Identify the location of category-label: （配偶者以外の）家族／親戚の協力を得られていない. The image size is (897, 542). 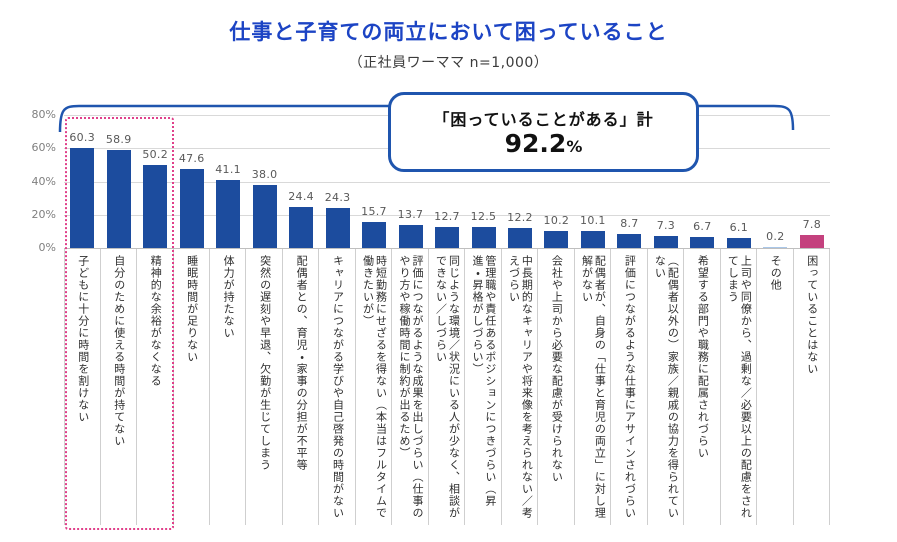
(666, 387).